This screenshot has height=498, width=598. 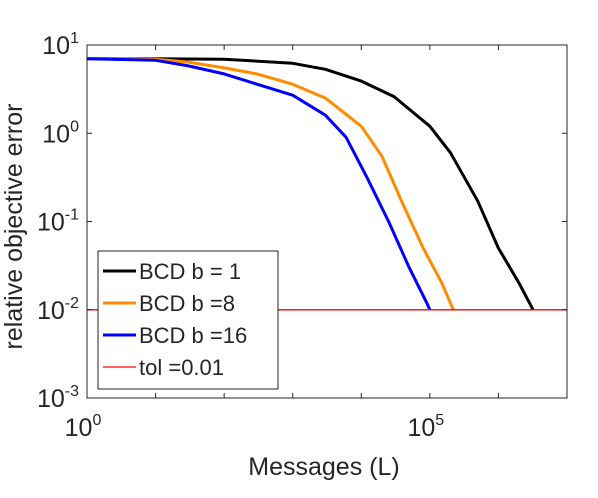 What do you see at coordinates (188, 320) in the screenshot?
I see `legend-box` at bounding box center [188, 320].